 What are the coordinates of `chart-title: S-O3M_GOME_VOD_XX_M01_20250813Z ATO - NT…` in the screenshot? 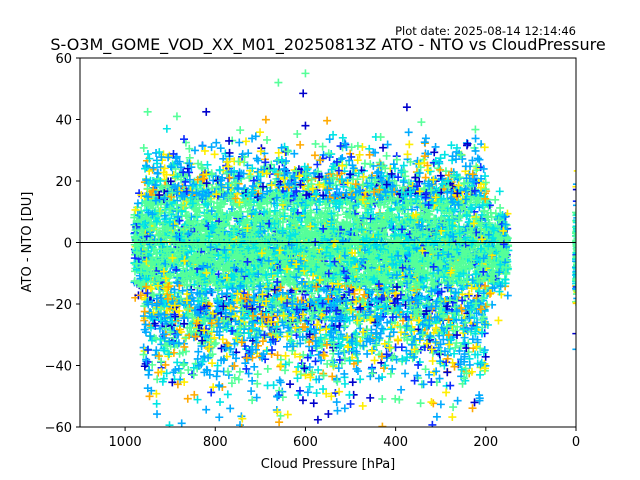 It's located at (327, 45).